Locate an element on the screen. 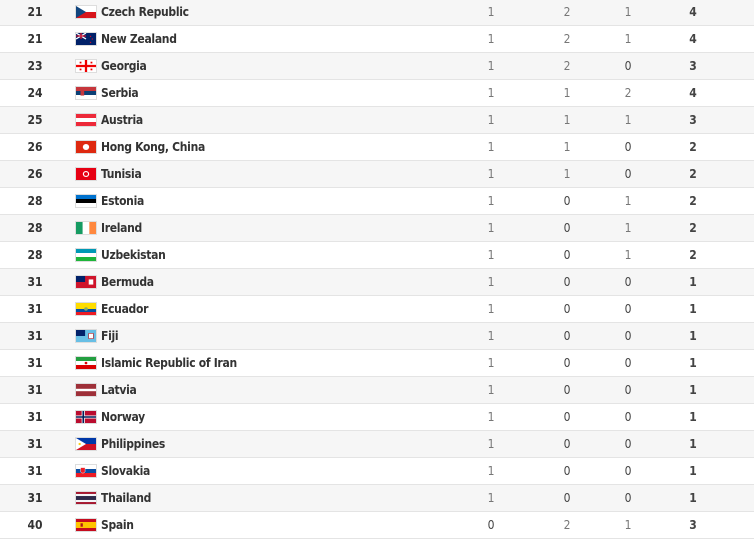 This screenshot has height=540, width=754. flag-thailand-icon is located at coordinates (86, 497).